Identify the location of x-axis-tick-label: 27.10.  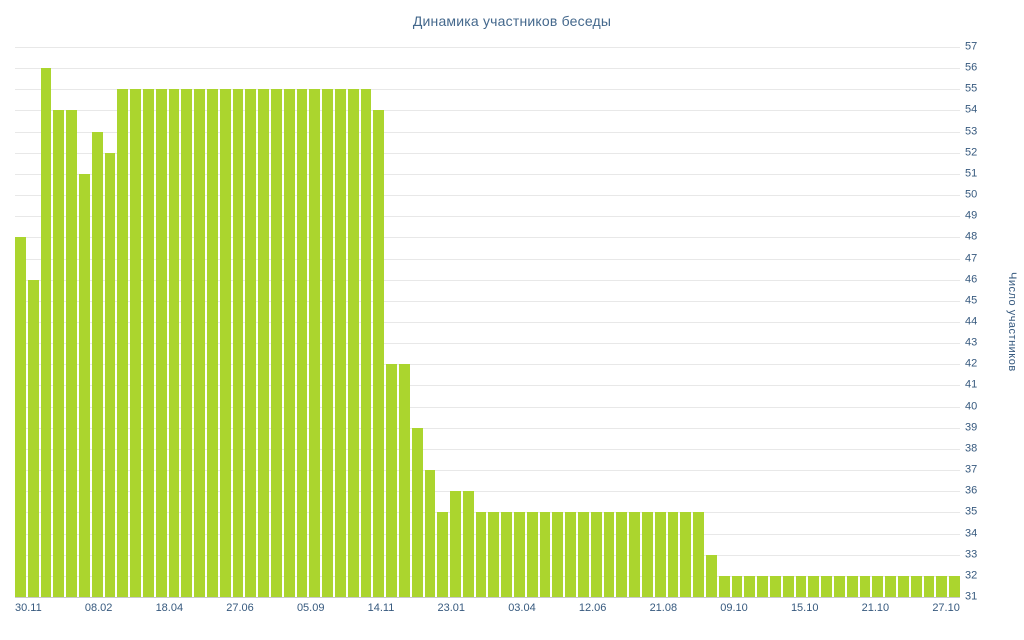
(946, 608).